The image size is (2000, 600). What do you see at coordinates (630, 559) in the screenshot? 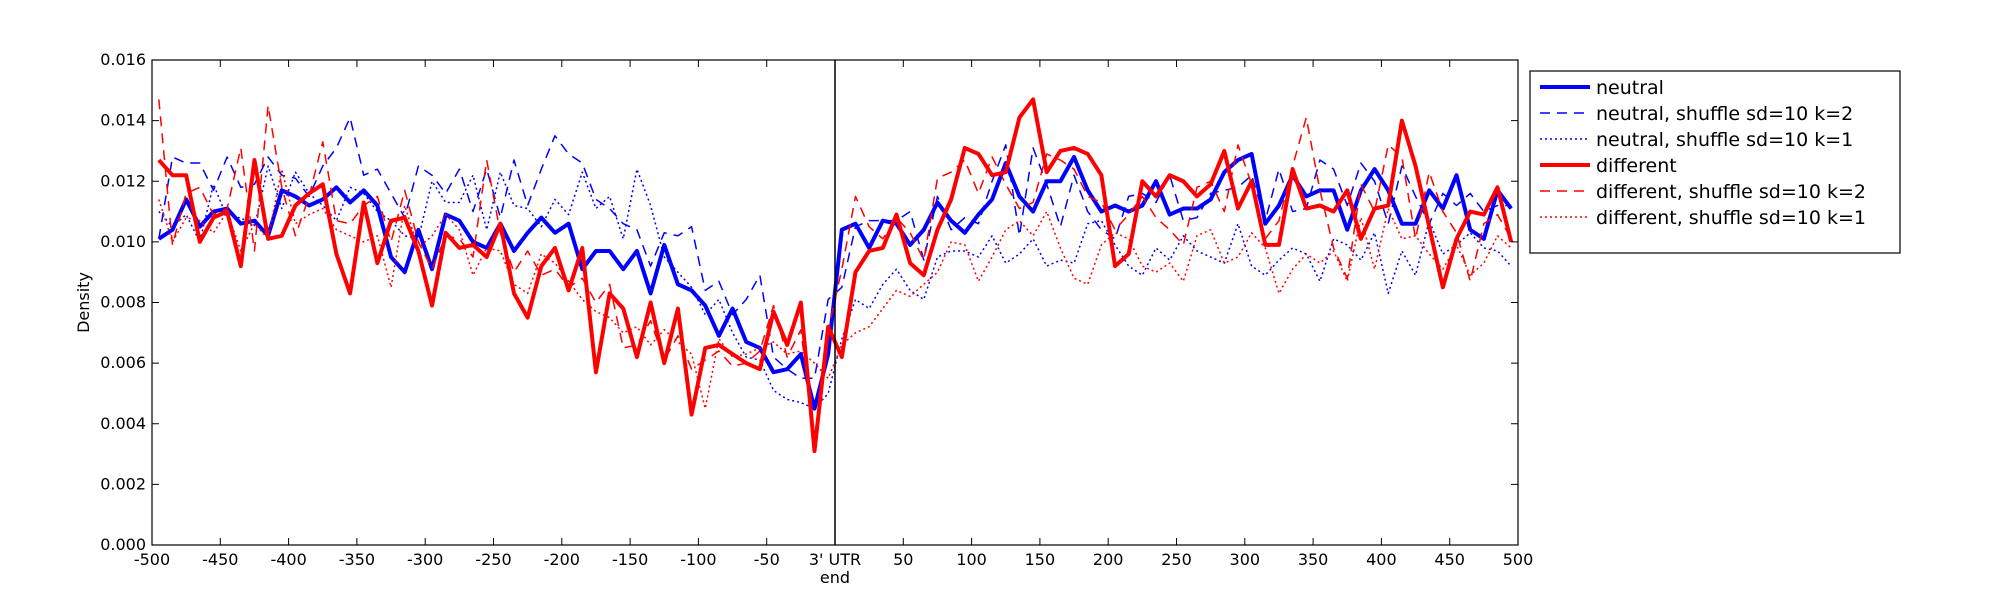
I see `x-tick-label: -150` at bounding box center [630, 559].